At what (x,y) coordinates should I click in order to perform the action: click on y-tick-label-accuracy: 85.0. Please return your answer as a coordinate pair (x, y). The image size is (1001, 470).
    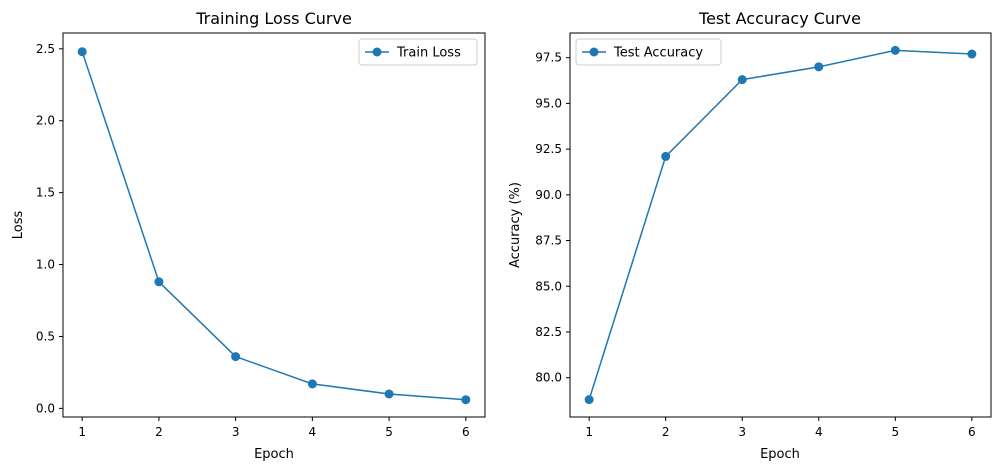
    Looking at the image, I should click on (548, 286).